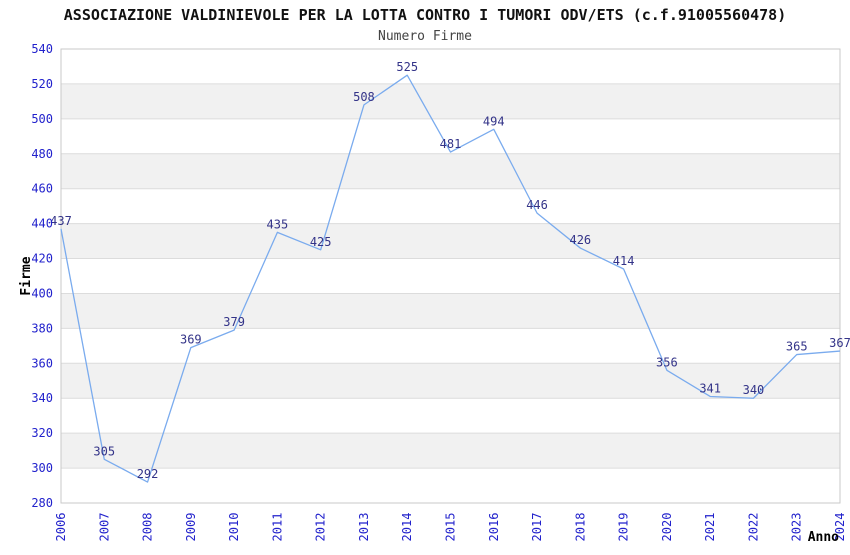  I want to click on x-tick-label: 2016, so click(494, 527).